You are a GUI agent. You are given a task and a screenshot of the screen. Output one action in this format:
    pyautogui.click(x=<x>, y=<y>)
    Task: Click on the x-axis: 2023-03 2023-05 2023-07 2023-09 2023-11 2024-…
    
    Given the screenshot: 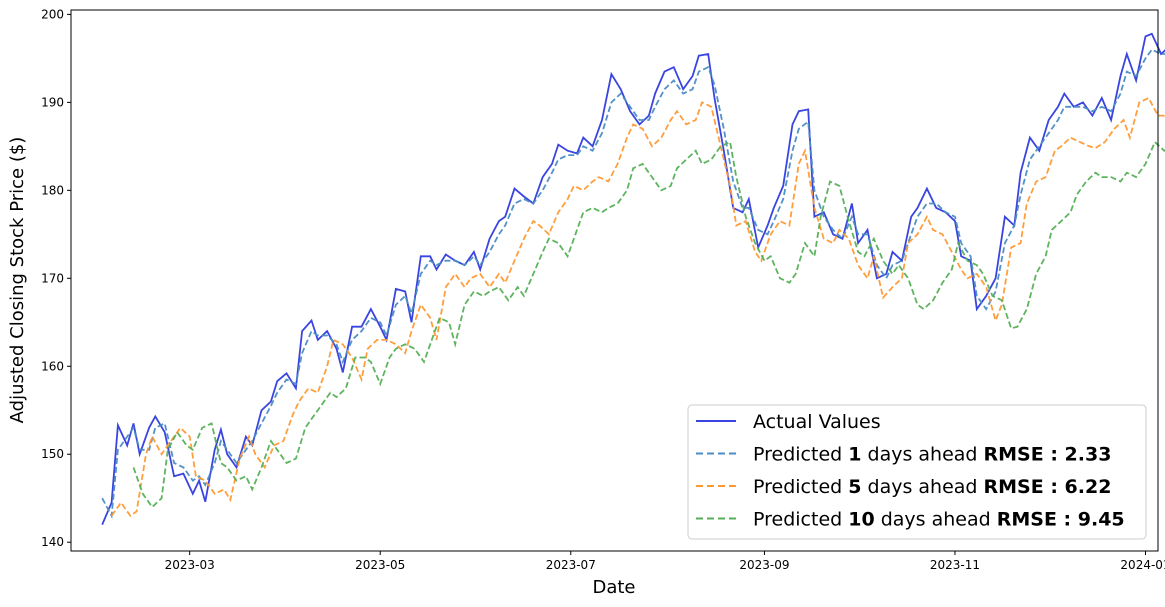 What is the action you would take?
    pyautogui.click(x=665, y=561)
    